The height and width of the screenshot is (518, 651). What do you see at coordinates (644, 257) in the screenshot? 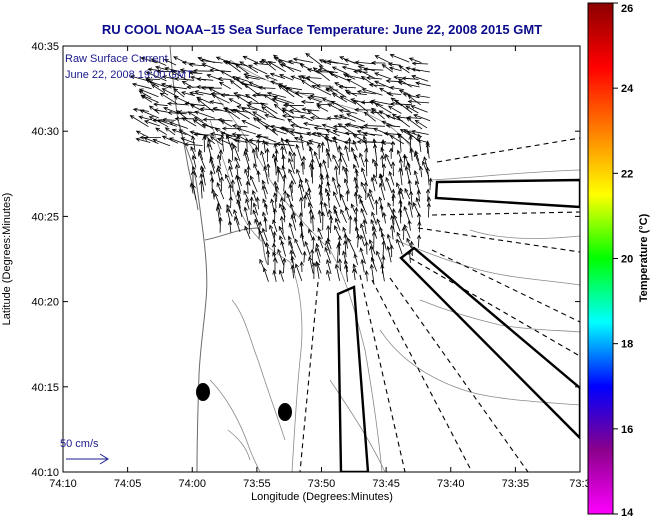
I see `colorbar-label: Temperature (°C)` at bounding box center [644, 257].